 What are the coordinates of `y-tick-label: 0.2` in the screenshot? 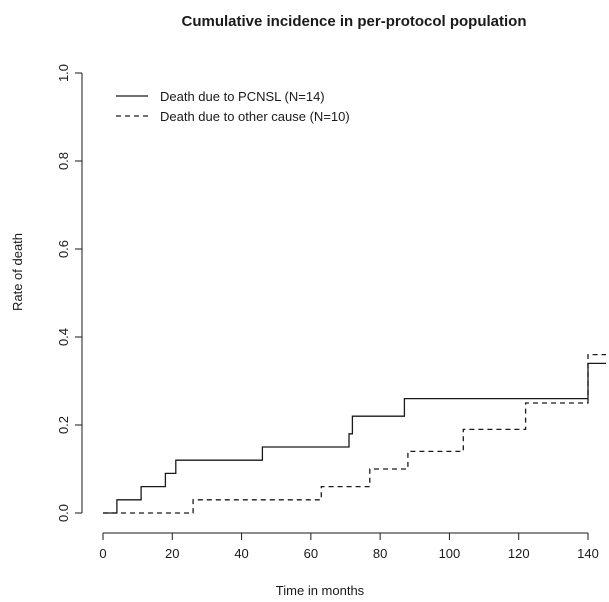 It's located at (63, 425).